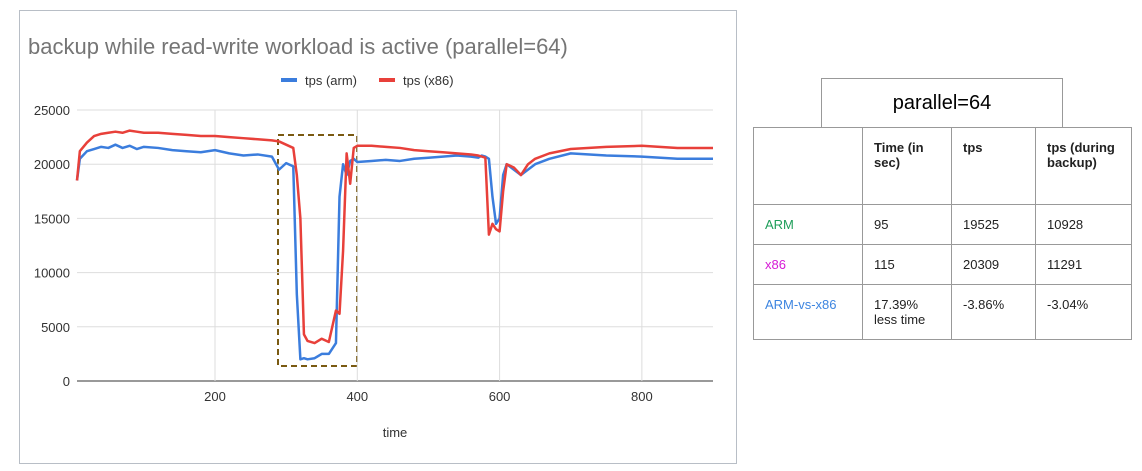 The width and height of the screenshot is (1142, 471). I want to click on y-tick-label: 10000, so click(52, 273).